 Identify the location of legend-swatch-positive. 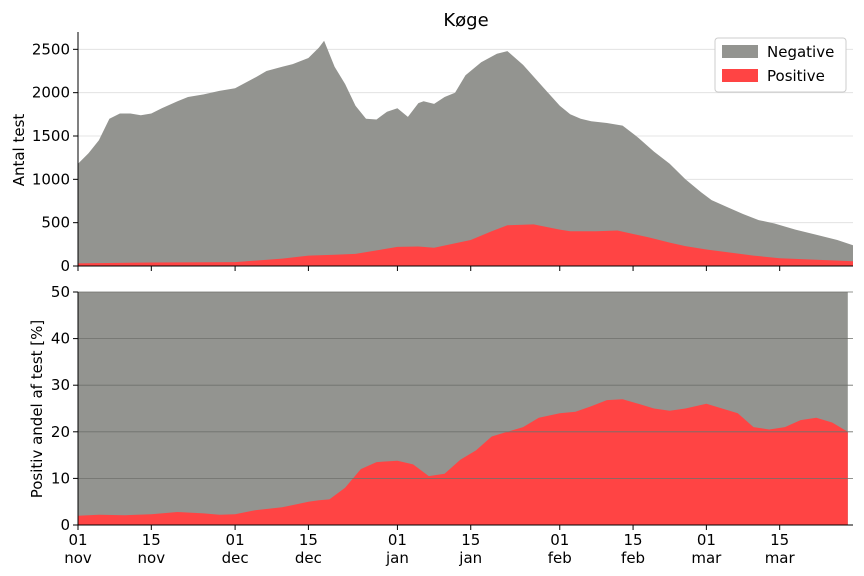
(740, 75).